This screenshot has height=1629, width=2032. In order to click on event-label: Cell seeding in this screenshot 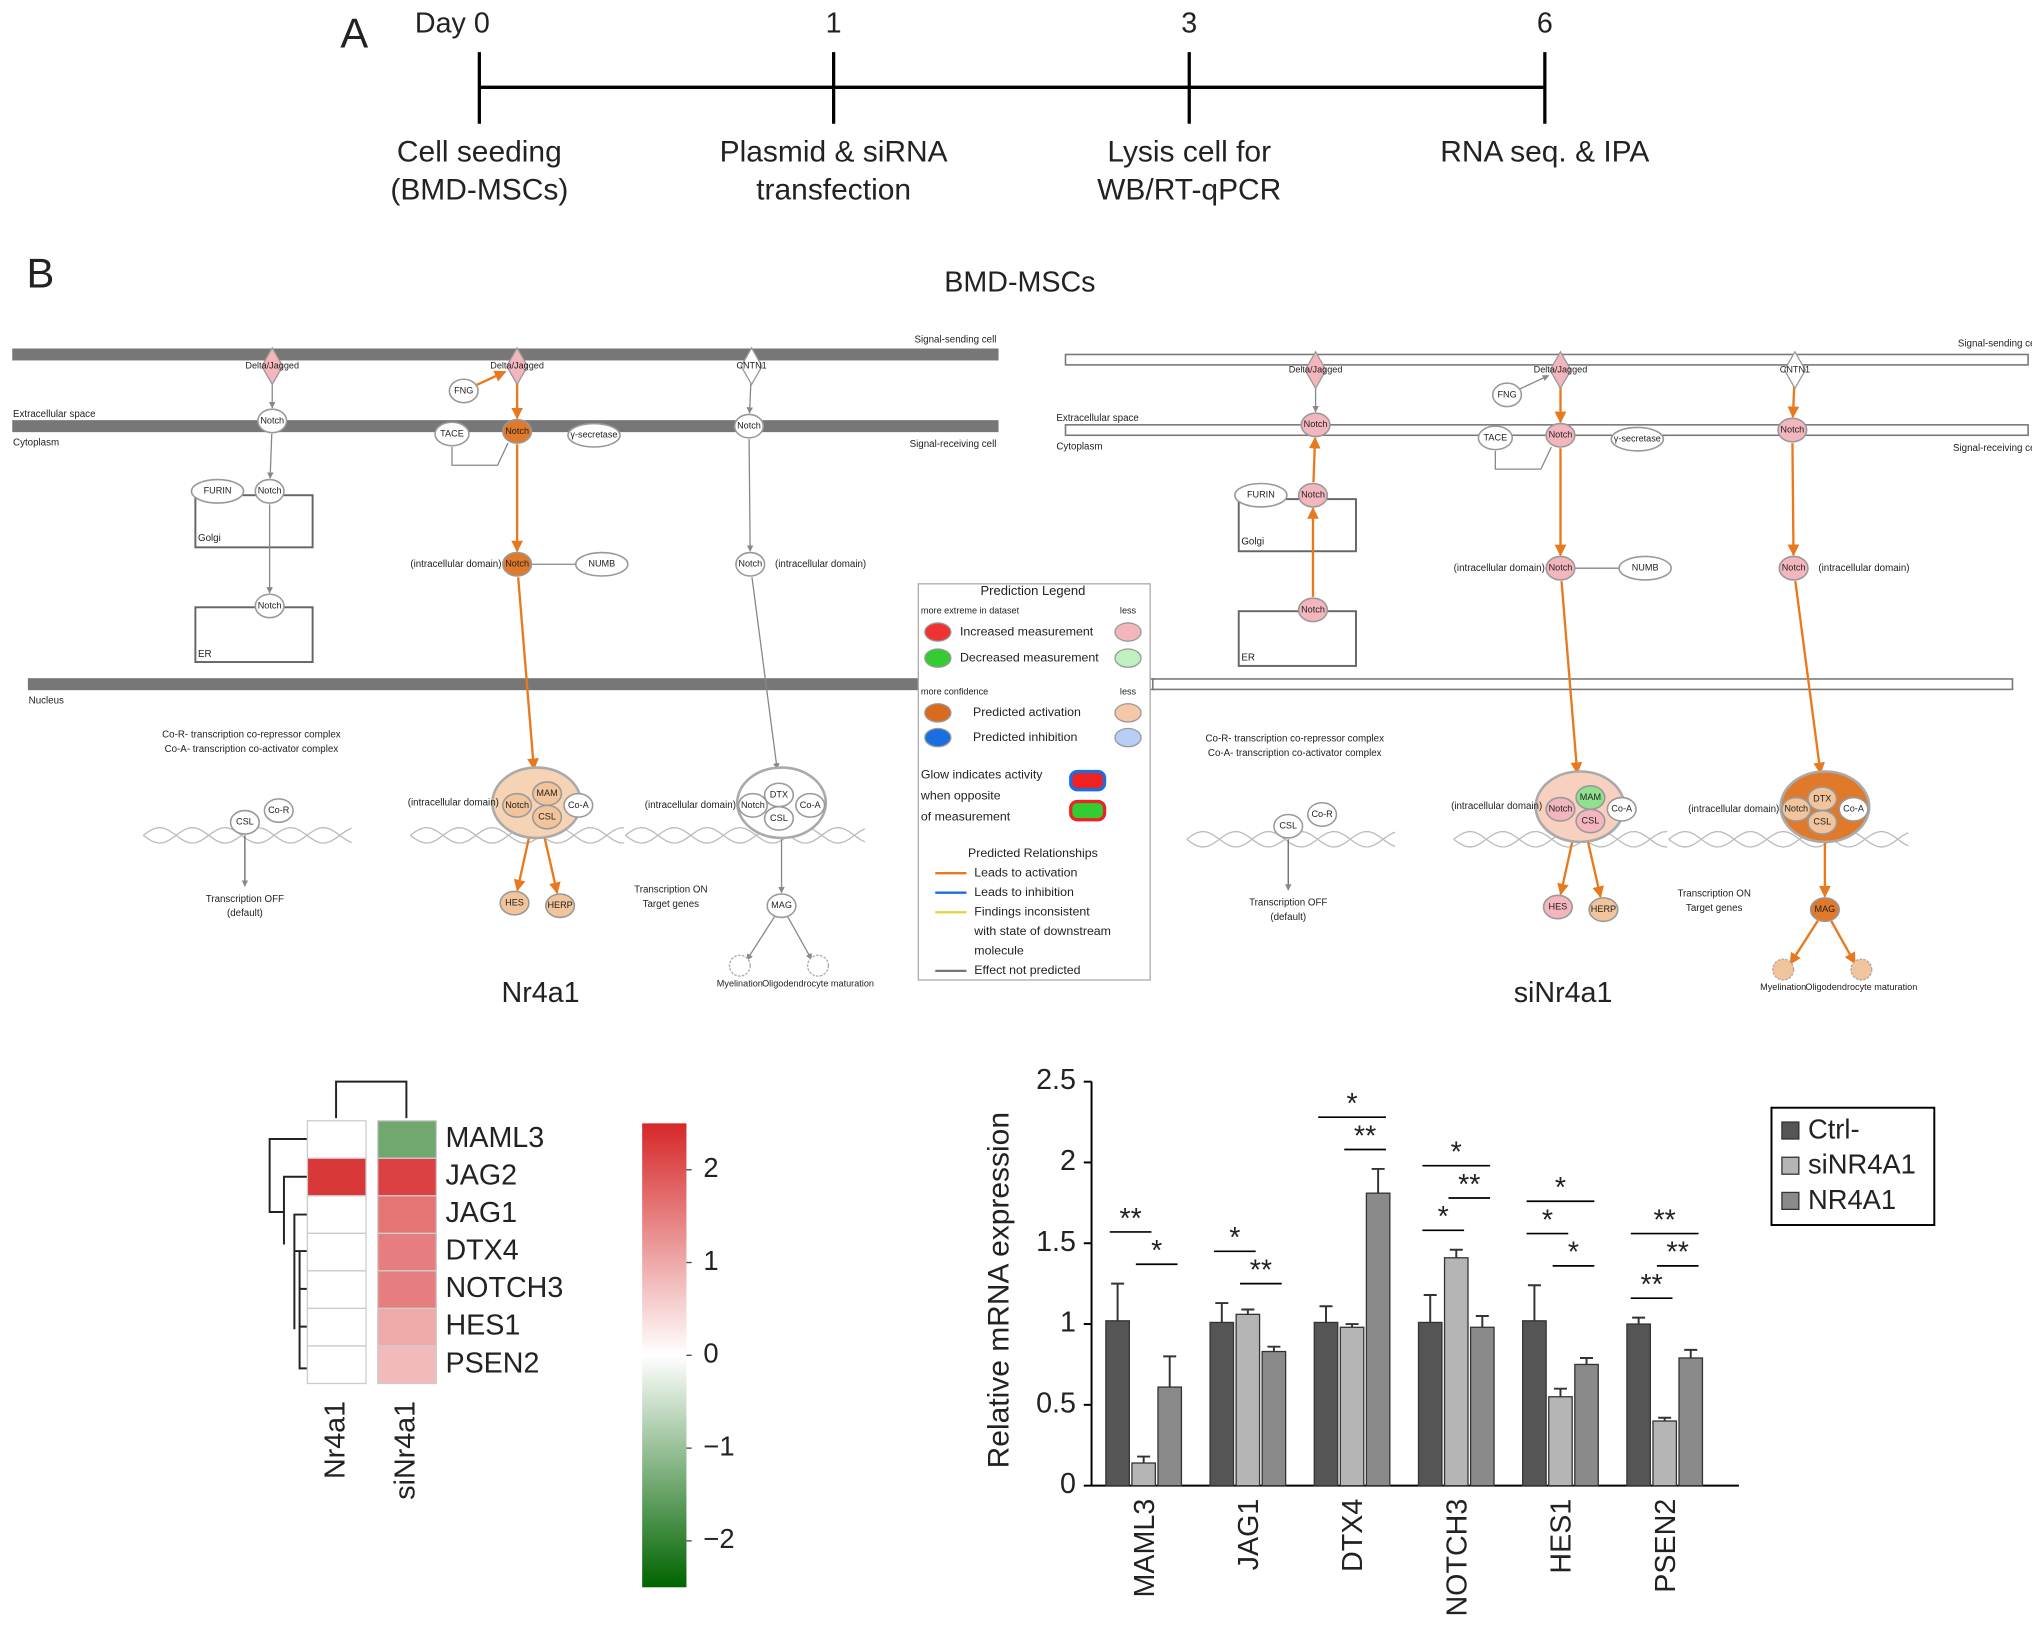, I will do `click(479, 152)`.